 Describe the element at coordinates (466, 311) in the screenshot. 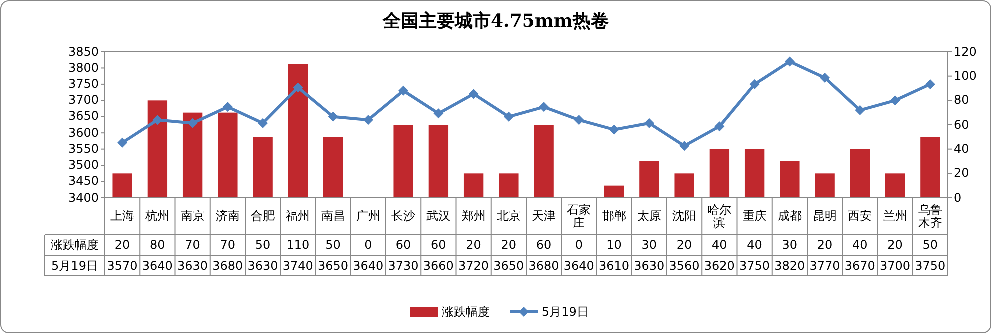

I see `legend-label: 涨跌幅度` at that location.